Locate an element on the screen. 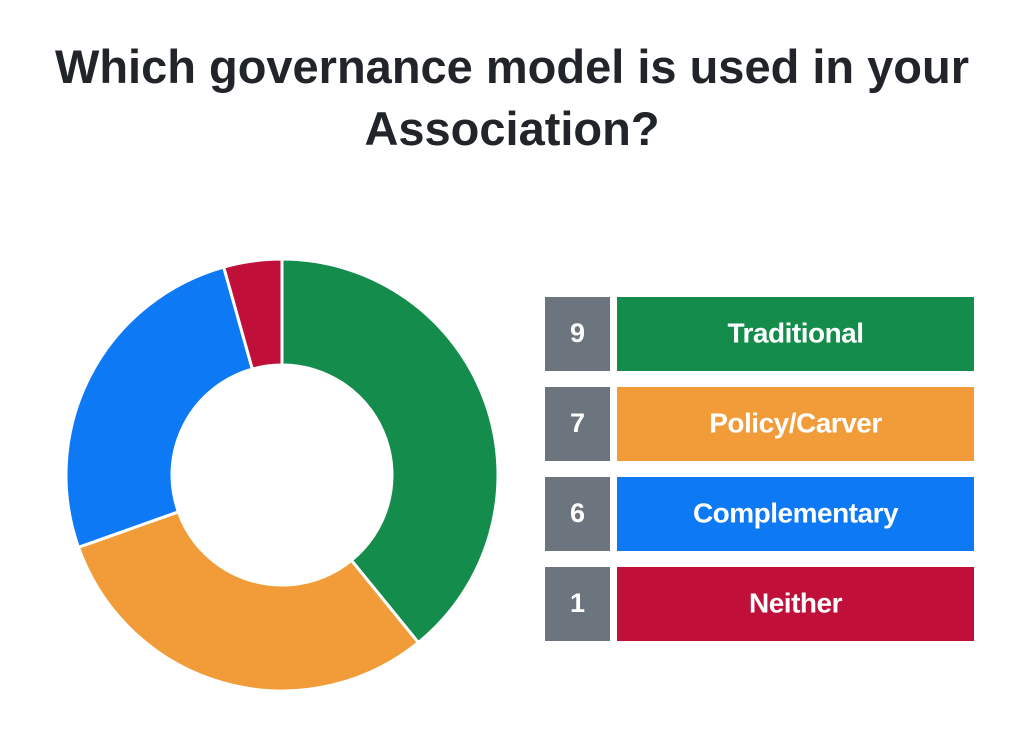 The image size is (1024, 731). legend-label: Neither is located at coordinates (796, 602).